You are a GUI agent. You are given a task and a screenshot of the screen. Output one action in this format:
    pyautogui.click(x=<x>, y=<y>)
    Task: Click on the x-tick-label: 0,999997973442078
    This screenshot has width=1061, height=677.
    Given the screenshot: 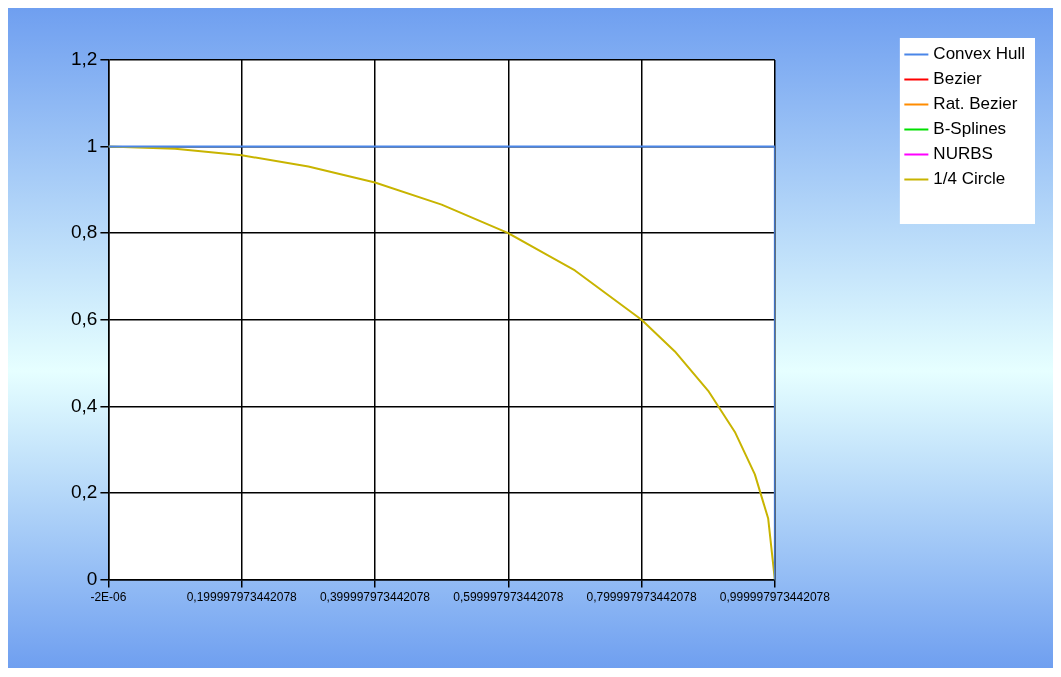 What is the action you would take?
    pyautogui.click(x=775, y=597)
    